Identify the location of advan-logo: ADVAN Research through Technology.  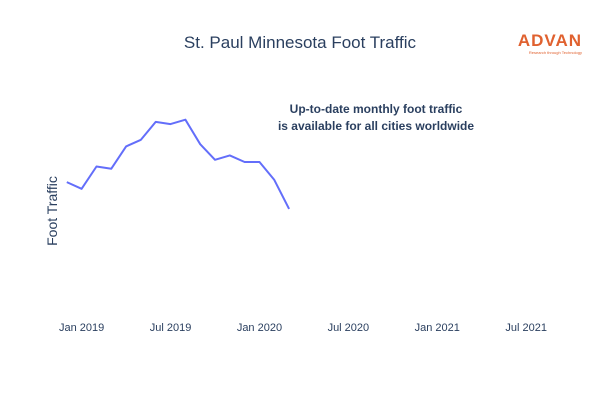
(543, 44).